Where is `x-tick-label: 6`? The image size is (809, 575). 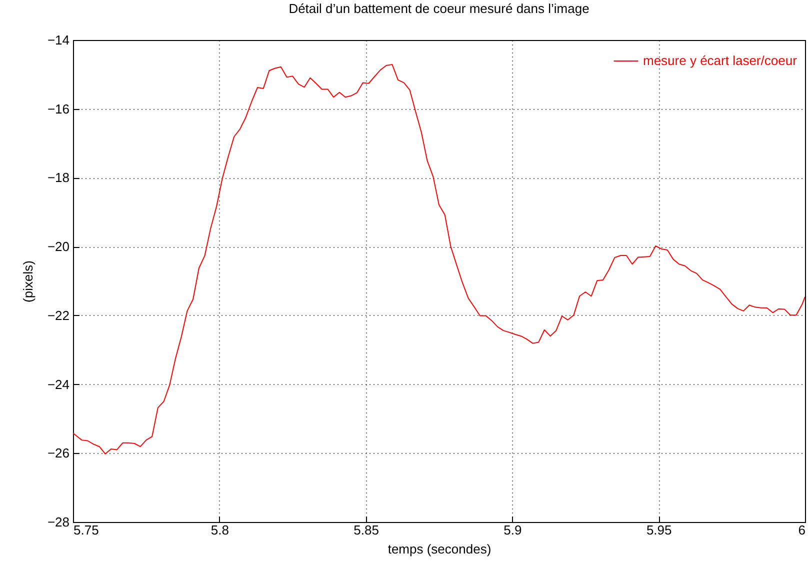 x-tick-label: 6 is located at coordinates (802, 530).